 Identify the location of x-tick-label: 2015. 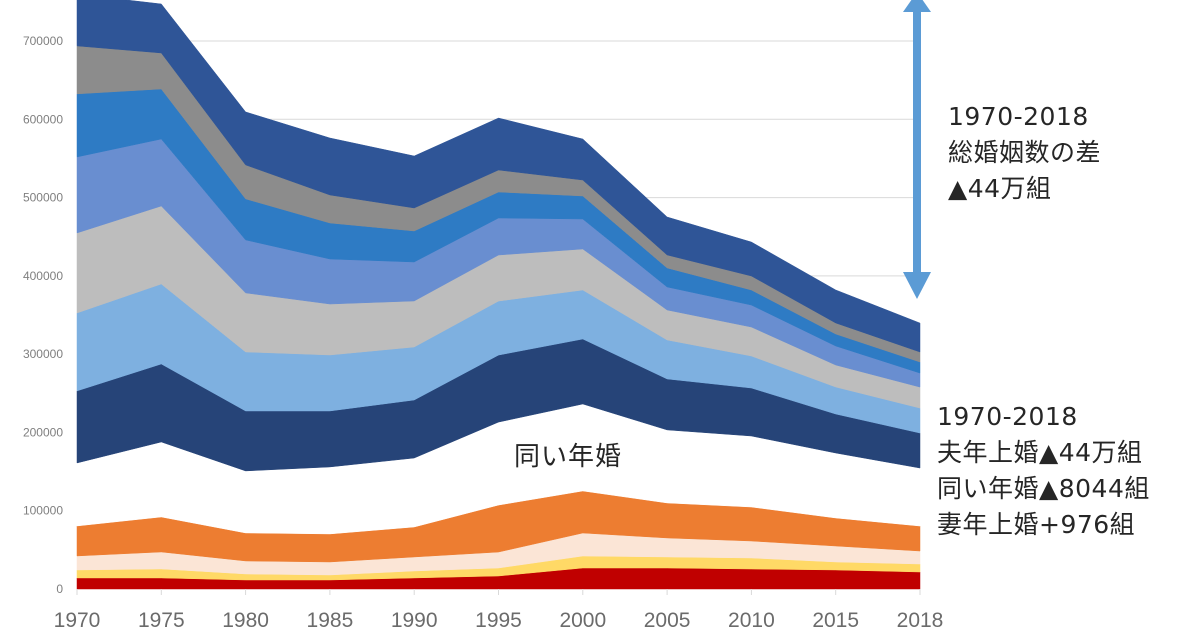
(835, 619).